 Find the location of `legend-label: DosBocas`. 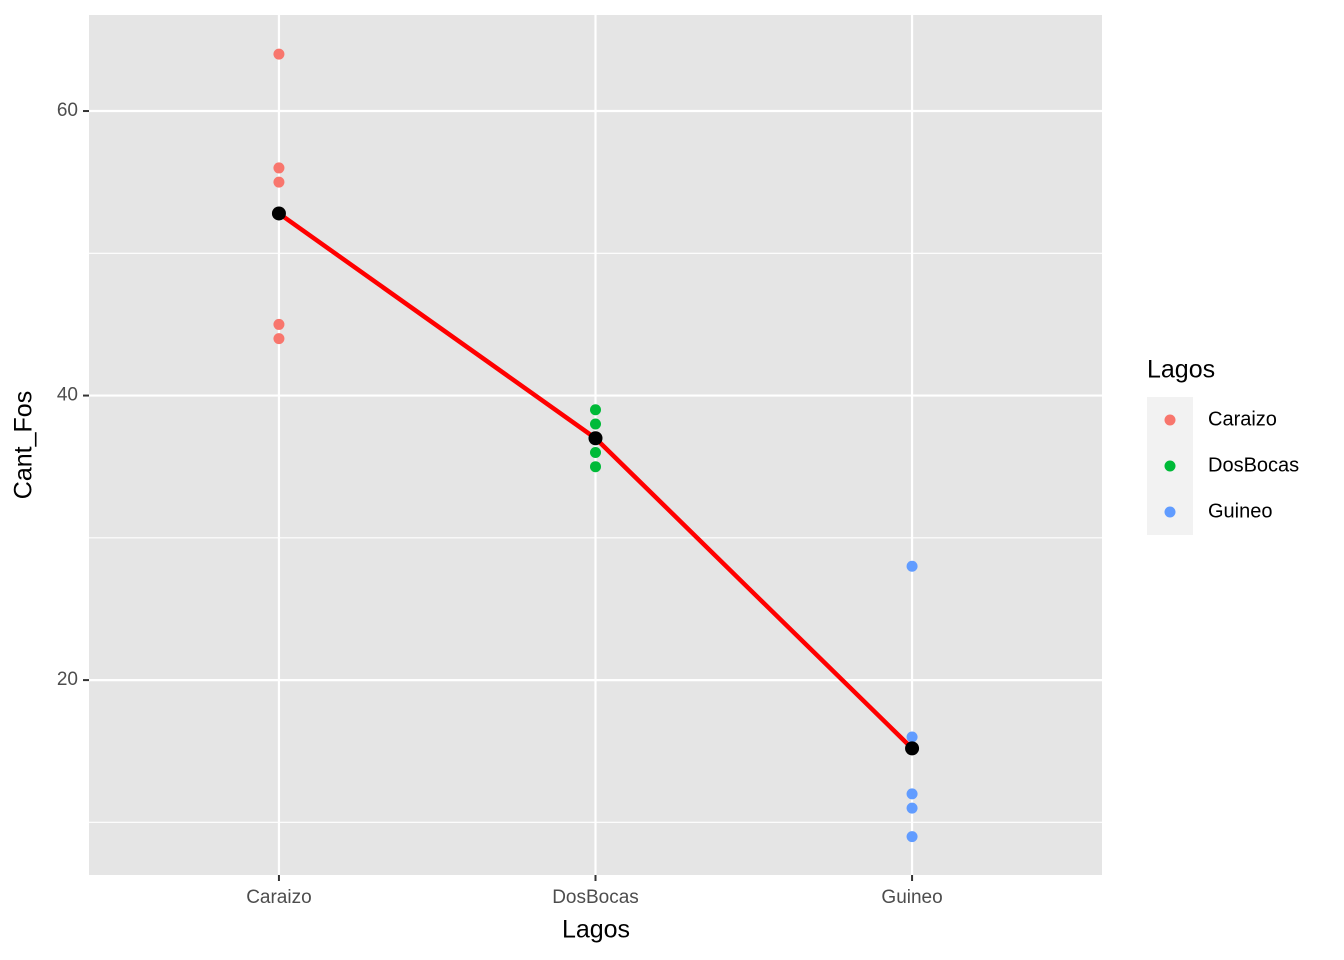

legend-label: DosBocas is located at coordinates (1253, 465).